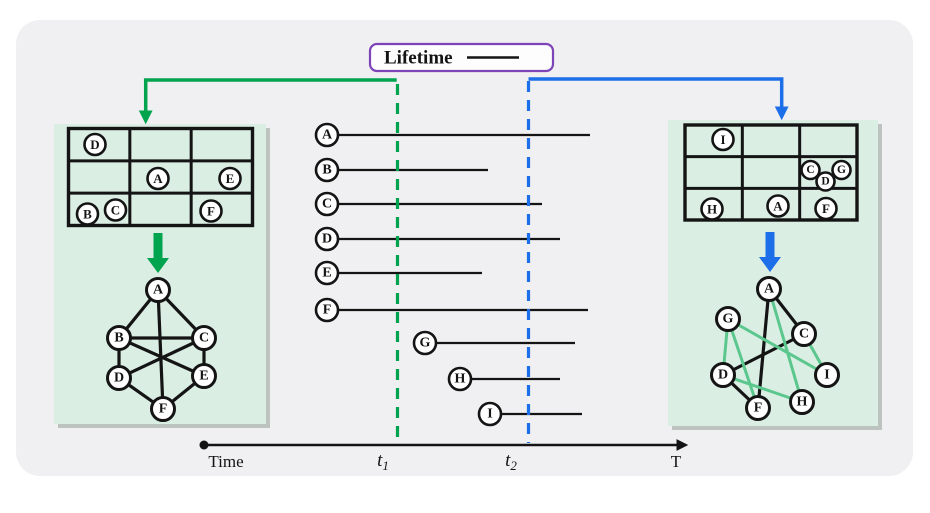 The image size is (930, 513). Describe the element at coordinates (204, 445) in the screenshot. I see `time-axis-origin-dot` at that location.